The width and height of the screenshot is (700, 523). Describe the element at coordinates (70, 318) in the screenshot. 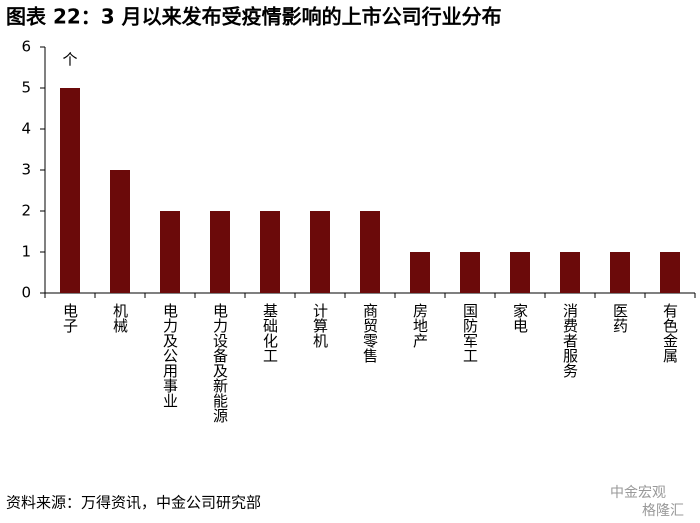

I see `x-tick-label: 电子` at that location.